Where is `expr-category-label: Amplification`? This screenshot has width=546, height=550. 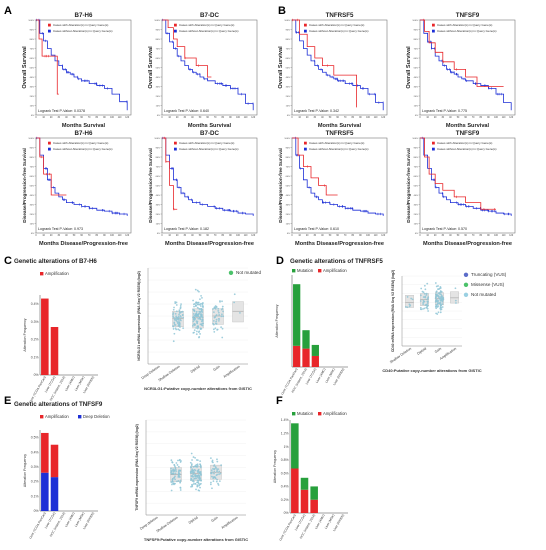 expr-category-label: Amplification is located at coordinates (230, 522).